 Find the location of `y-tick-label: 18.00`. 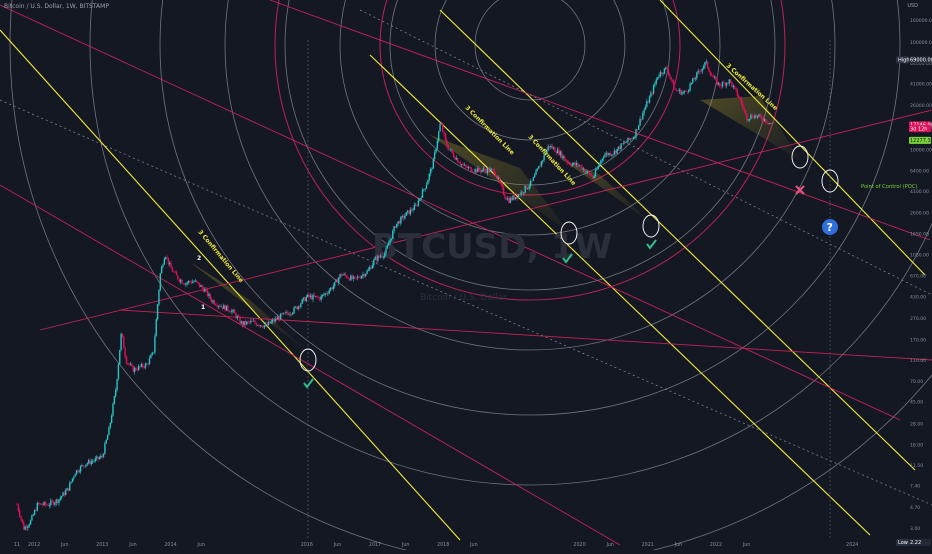

y-tick-label: 18.00 is located at coordinates (916, 445).